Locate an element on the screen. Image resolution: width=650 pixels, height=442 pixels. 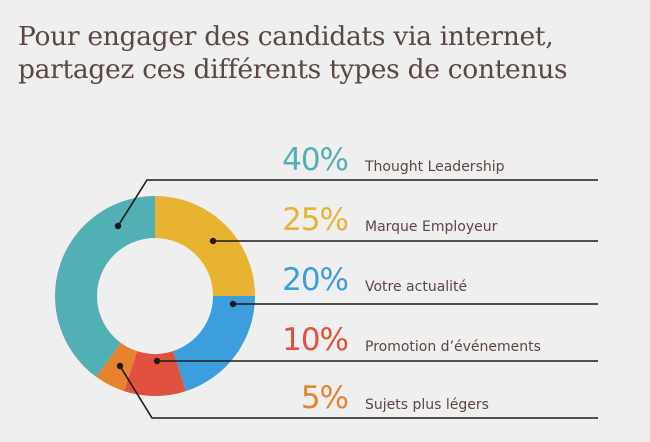
legend-label: Marque Employeur is located at coordinates (431, 227).